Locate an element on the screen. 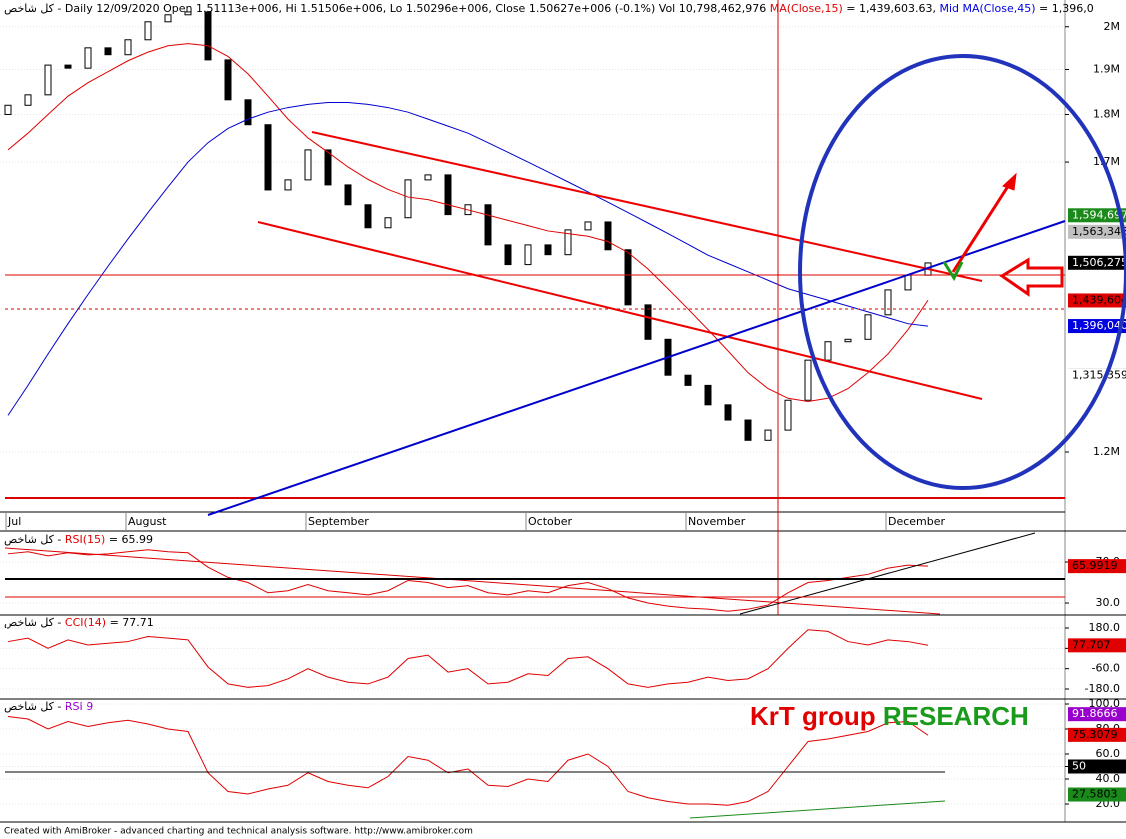  watermark-part: KrT group is located at coordinates (816, 716).